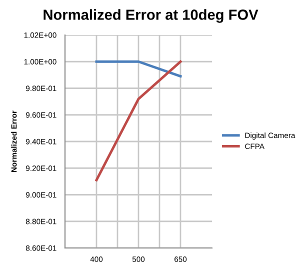 This screenshot has width=300, height=276. What do you see at coordinates (151, 16) in the screenshot?
I see `chart-title: Normalized Error at 10deg FOV` at bounding box center [151, 16].